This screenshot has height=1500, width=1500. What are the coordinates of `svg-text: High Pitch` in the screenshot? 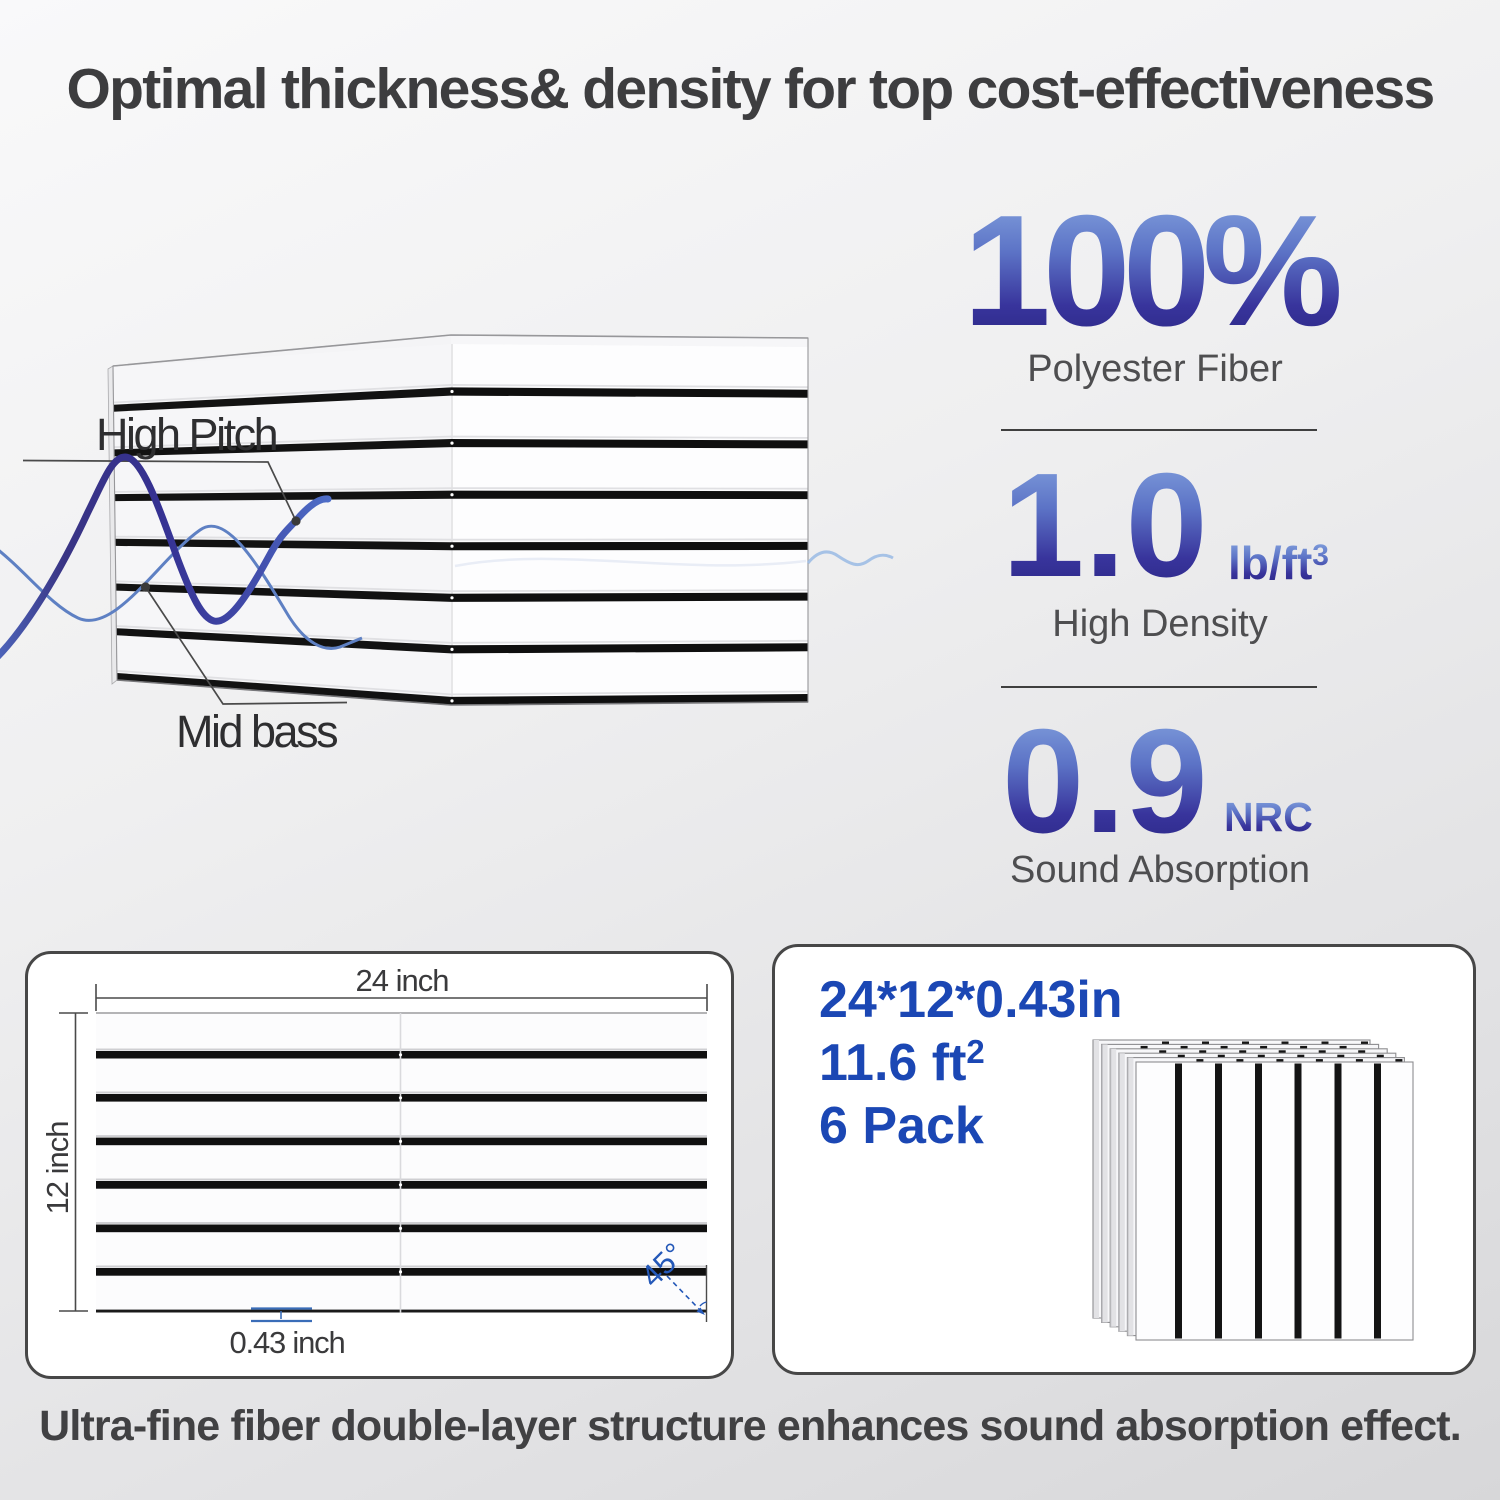 It's located at (186, 434).